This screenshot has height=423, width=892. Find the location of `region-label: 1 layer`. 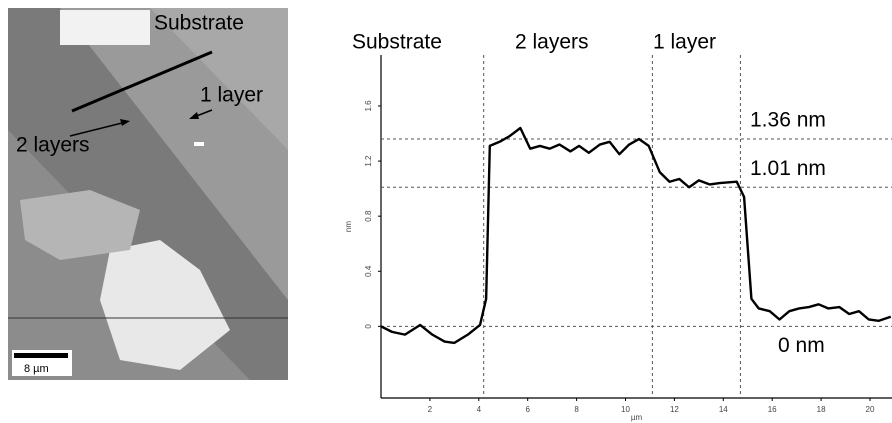

region-label: 1 layer is located at coordinates (684, 42).